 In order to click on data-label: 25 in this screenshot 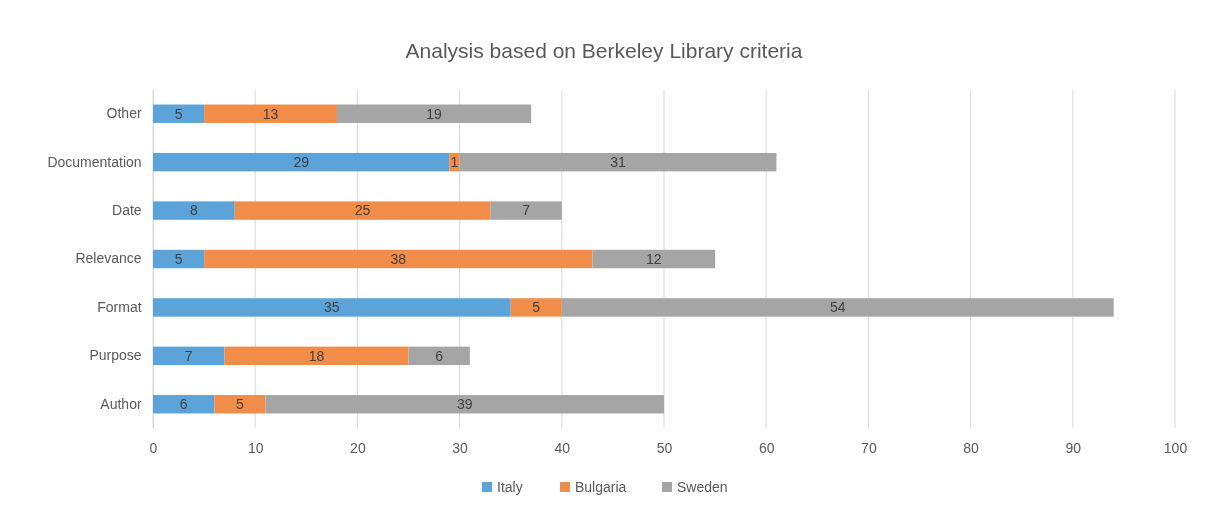, I will do `click(362, 210)`.